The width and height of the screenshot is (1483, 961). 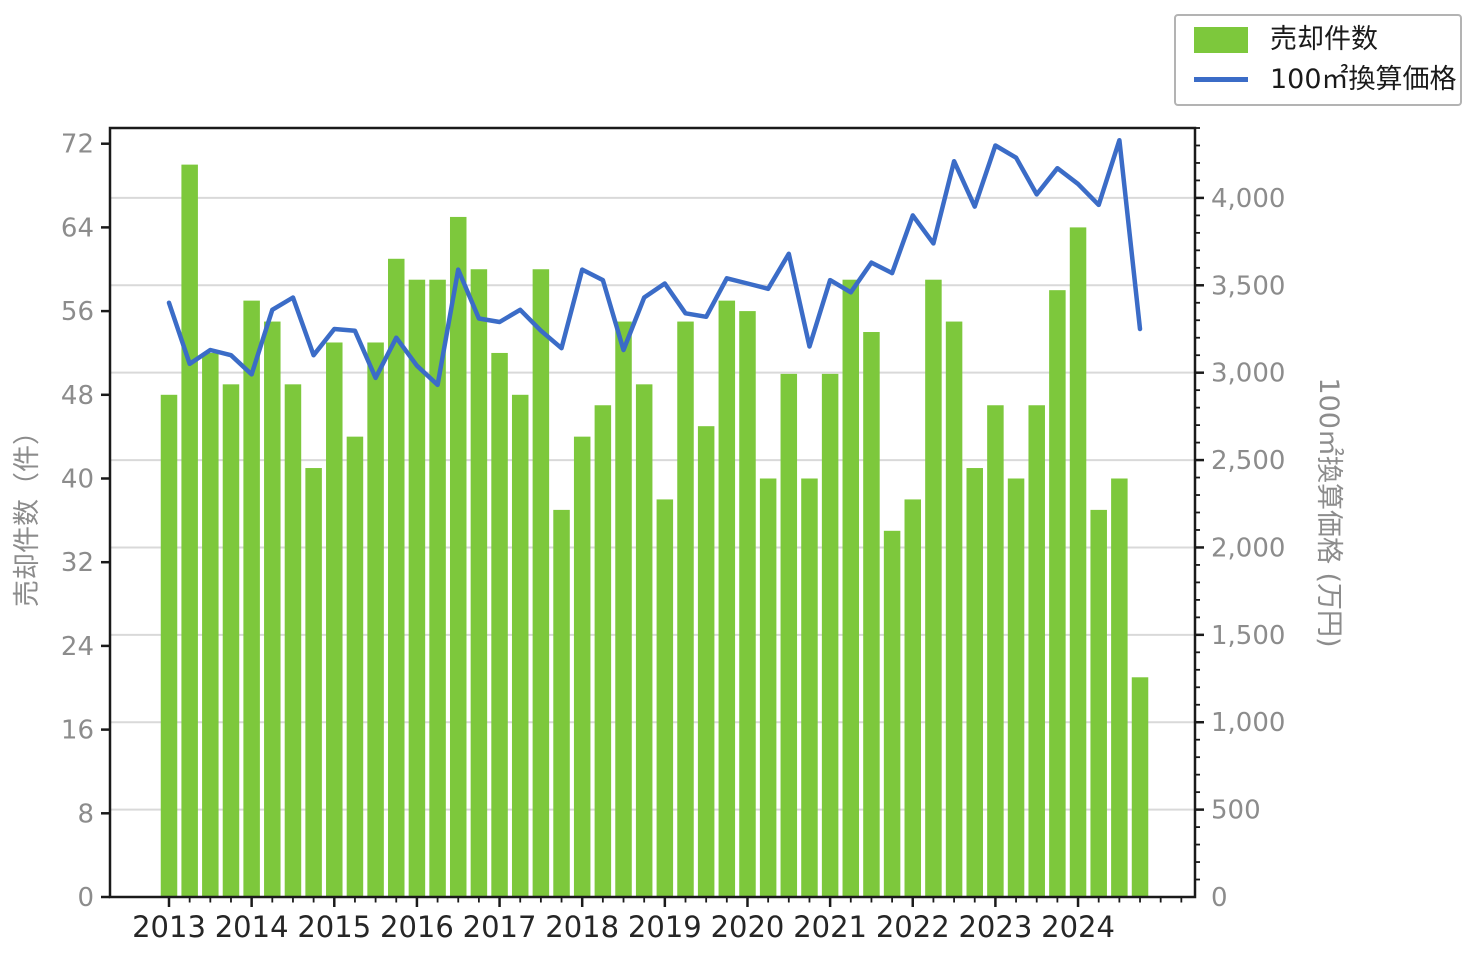 I want to click on bar-2020Q3, so click(x=789, y=635).